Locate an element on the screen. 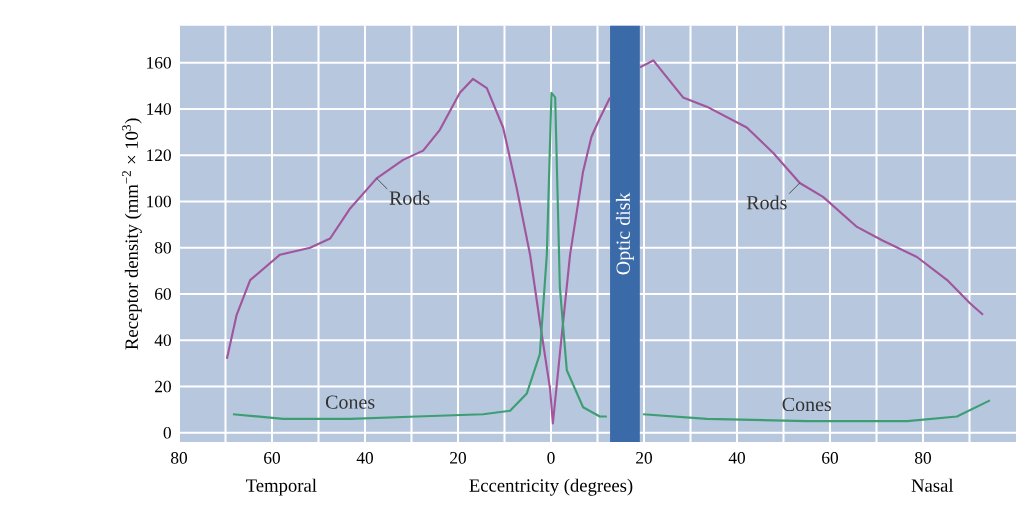 The width and height of the screenshot is (1021, 527). y-tick-label: 160 is located at coordinates (159, 62).